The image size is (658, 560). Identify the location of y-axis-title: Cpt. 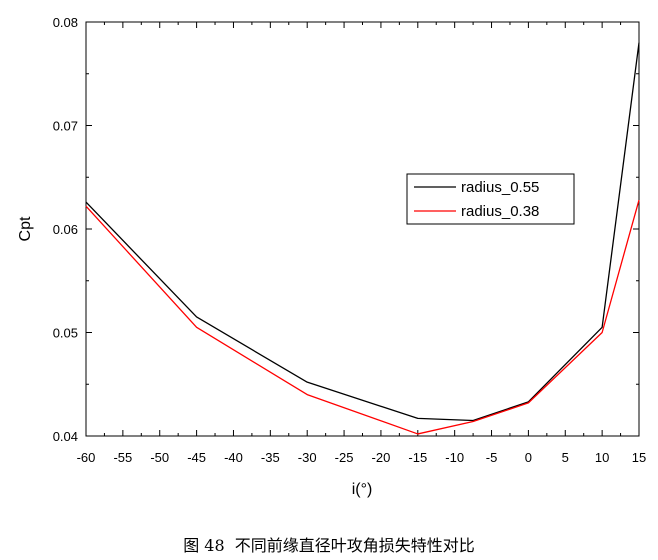
(25, 228).